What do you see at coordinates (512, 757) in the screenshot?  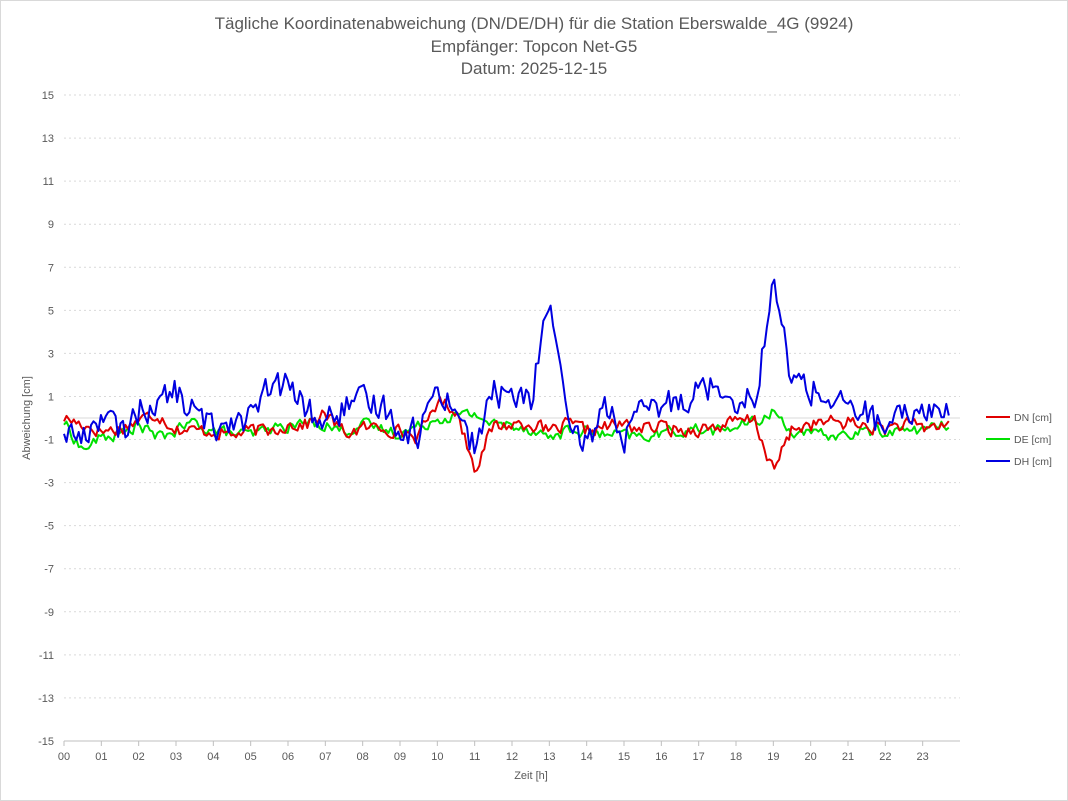 I see `x-tick-label: 12` at bounding box center [512, 757].